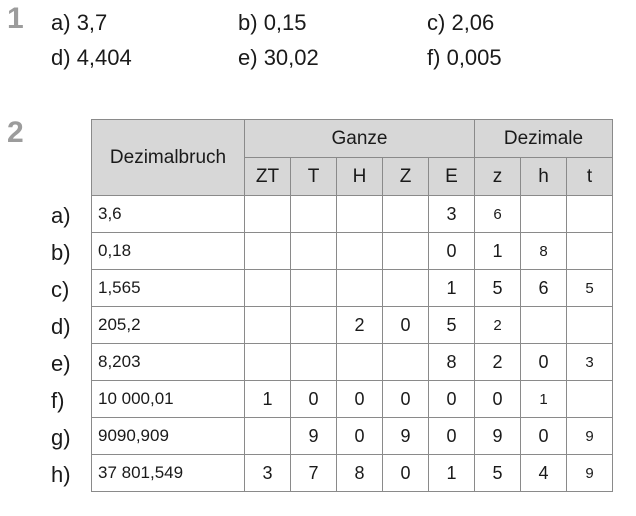 This screenshot has height=516, width=636. I want to click on answer-c: c) 2,06, so click(460, 23).